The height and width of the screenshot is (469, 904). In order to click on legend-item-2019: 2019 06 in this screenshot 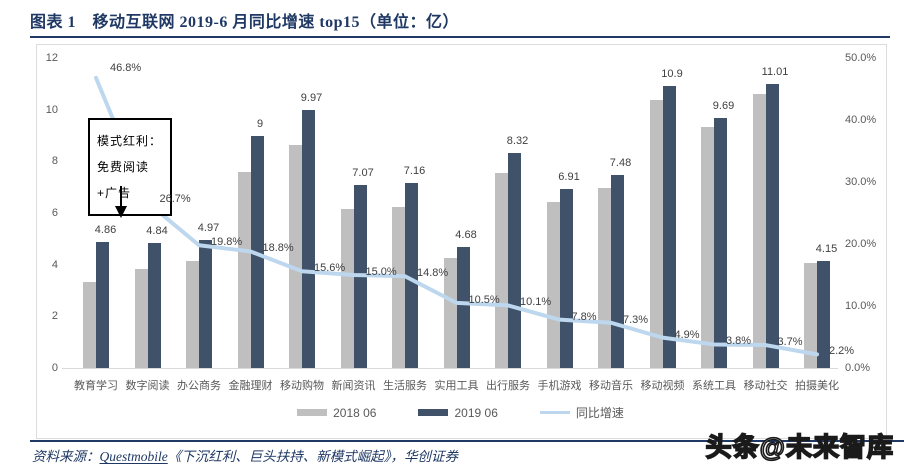, I will do `click(458, 412)`.